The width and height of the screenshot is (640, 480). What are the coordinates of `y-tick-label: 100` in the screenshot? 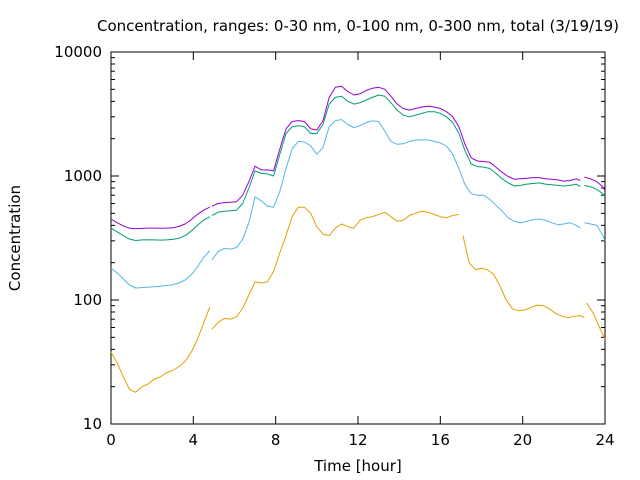 It's located at (87, 300).